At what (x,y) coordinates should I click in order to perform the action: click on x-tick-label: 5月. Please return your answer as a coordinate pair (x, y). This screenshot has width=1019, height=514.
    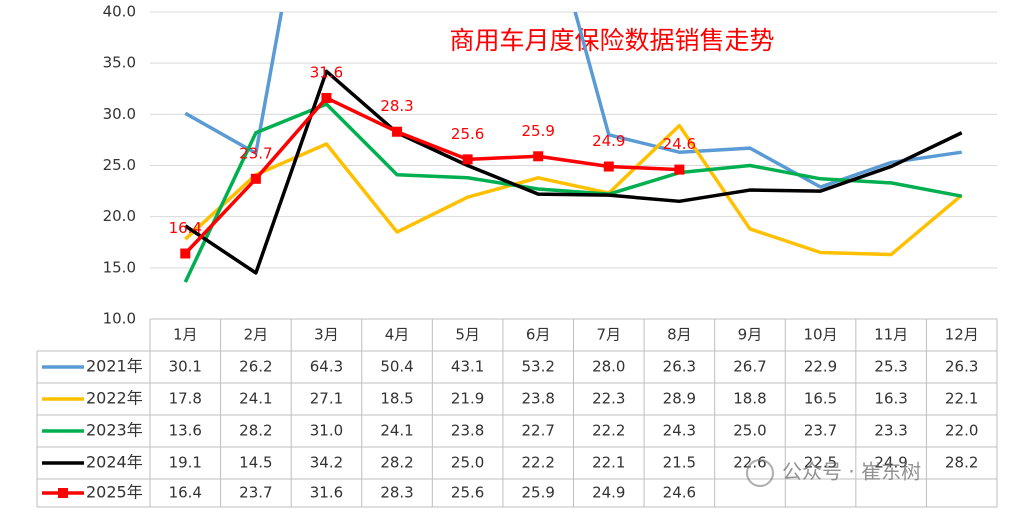
    Looking at the image, I should click on (467, 335).